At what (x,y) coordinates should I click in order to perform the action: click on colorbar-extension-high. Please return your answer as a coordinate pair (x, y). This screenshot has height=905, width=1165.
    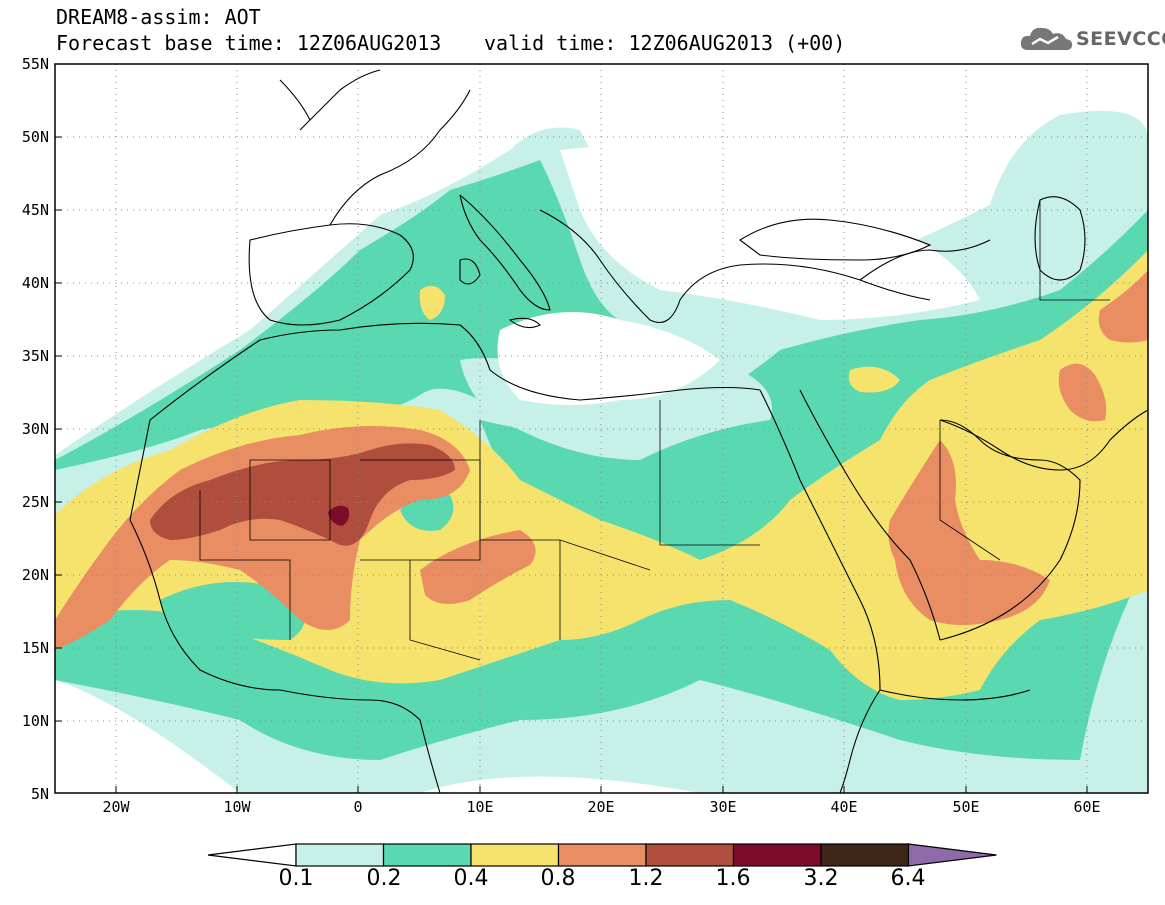
    Looking at the image, I should click on (952, 855).